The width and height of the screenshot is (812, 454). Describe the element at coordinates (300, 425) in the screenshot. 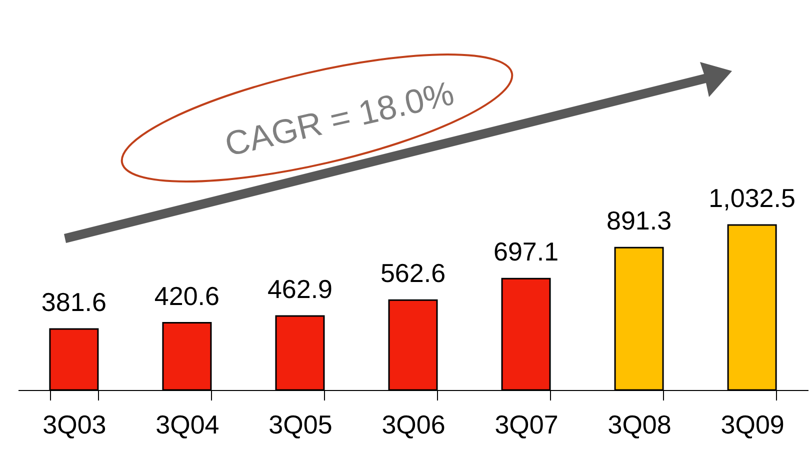

I see `x-tick-label: 3Q05` at that location.